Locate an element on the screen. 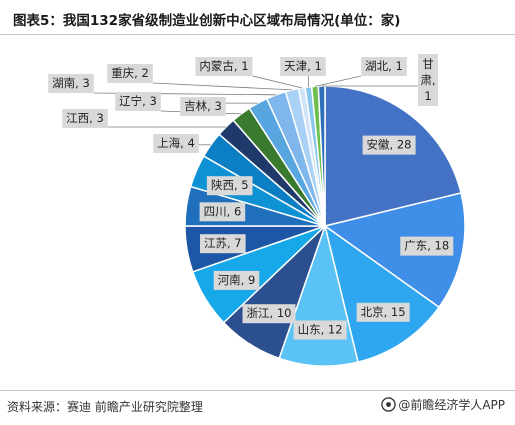  slice-label-17: 湖北, 1 is located at coordinates (384, 66).